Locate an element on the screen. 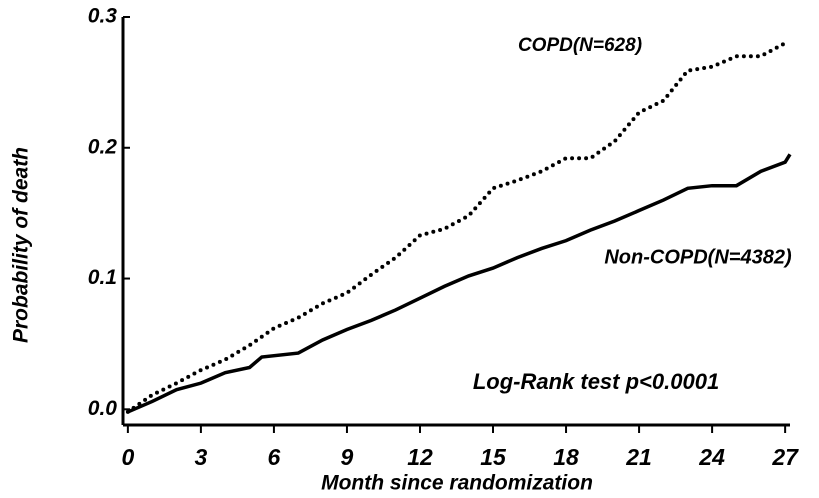 This screenshot has height=498, width=819. x-tick-label: 27 is located at coordinates (785, 457).